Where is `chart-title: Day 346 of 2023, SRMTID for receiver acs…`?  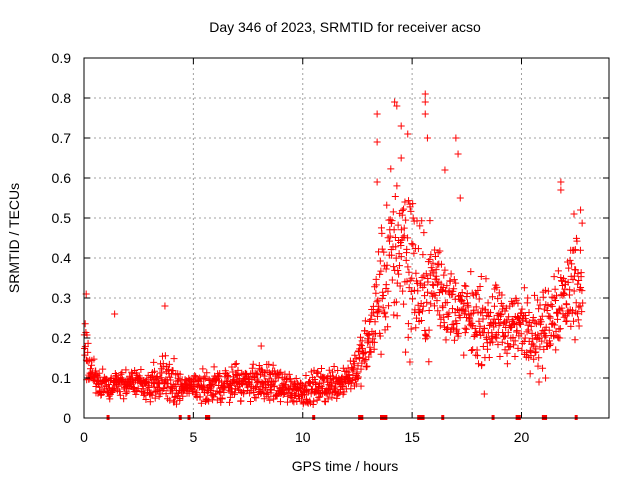 chart-title: Day 346 of 2023, SRMTID for receiver acs… is located at coordinates (345, 27).